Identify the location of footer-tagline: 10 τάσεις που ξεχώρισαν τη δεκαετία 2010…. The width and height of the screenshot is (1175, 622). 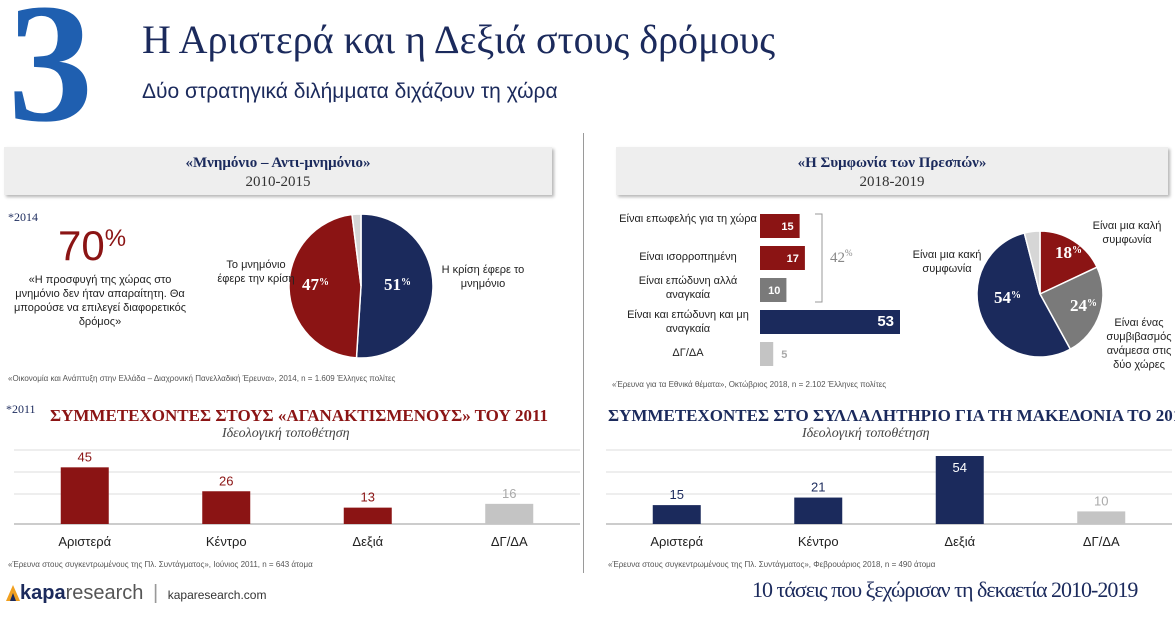
(945, 589).